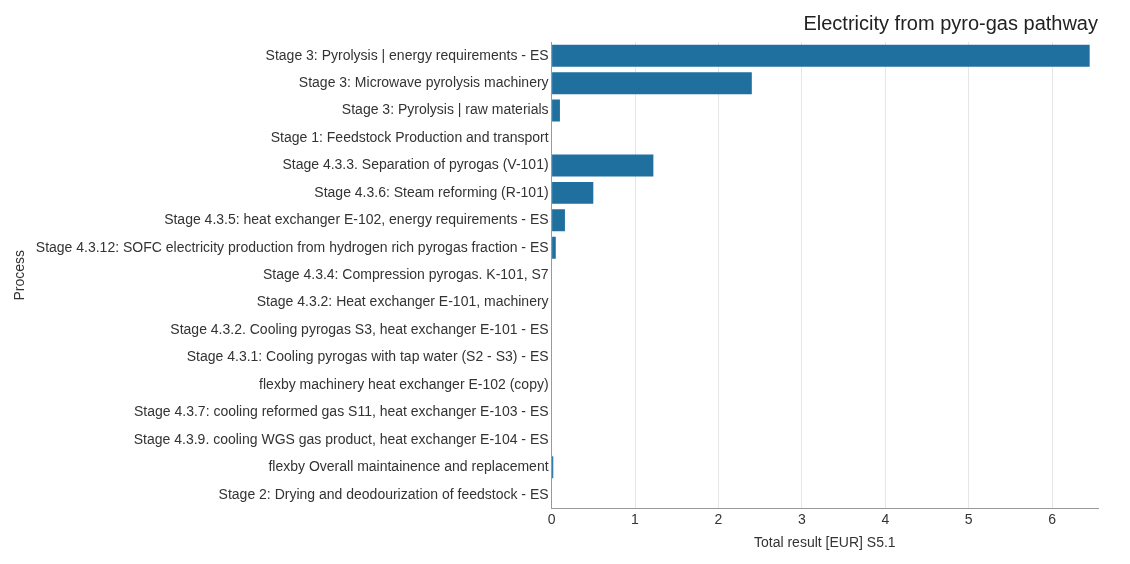  Describe the element at coordinates (824, 542) in the screenshot. I see `x-axis-title: Total result [EUR] S5.1` at that location.